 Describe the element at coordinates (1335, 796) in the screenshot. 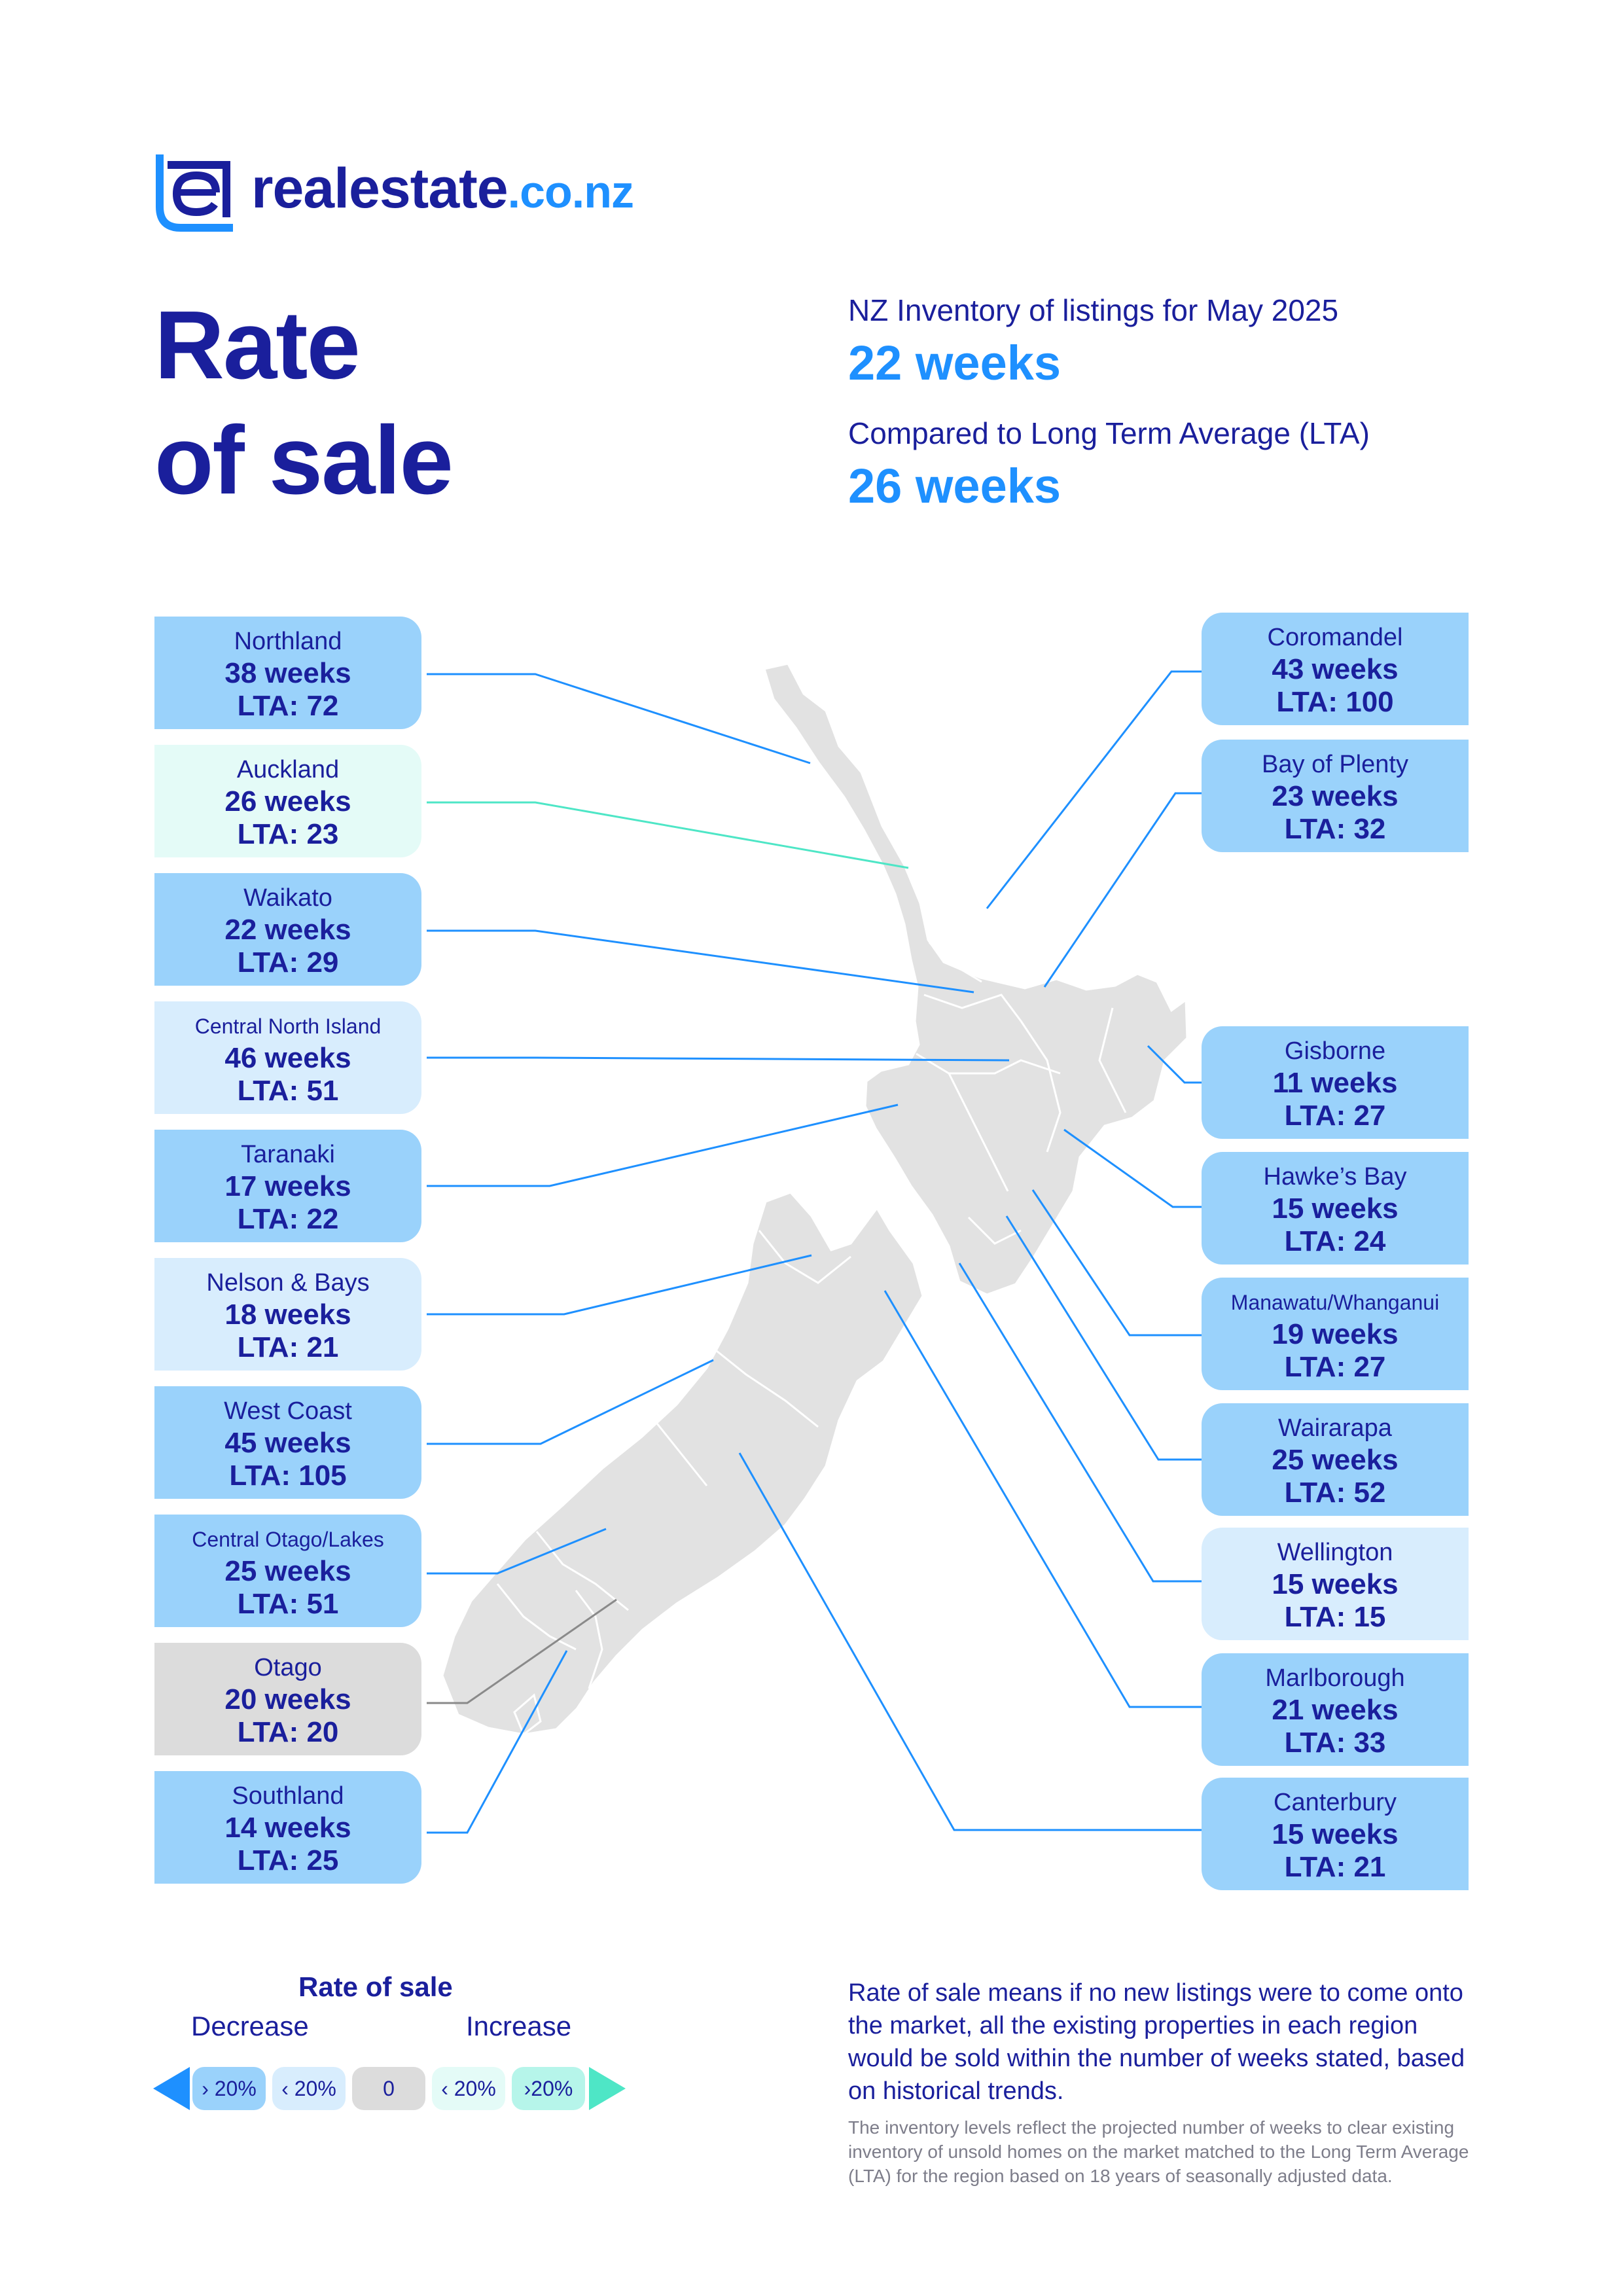

I see `region-card-bay-of-plenty: Bay of Plenty 23 weeks LTA: 32` at that location.